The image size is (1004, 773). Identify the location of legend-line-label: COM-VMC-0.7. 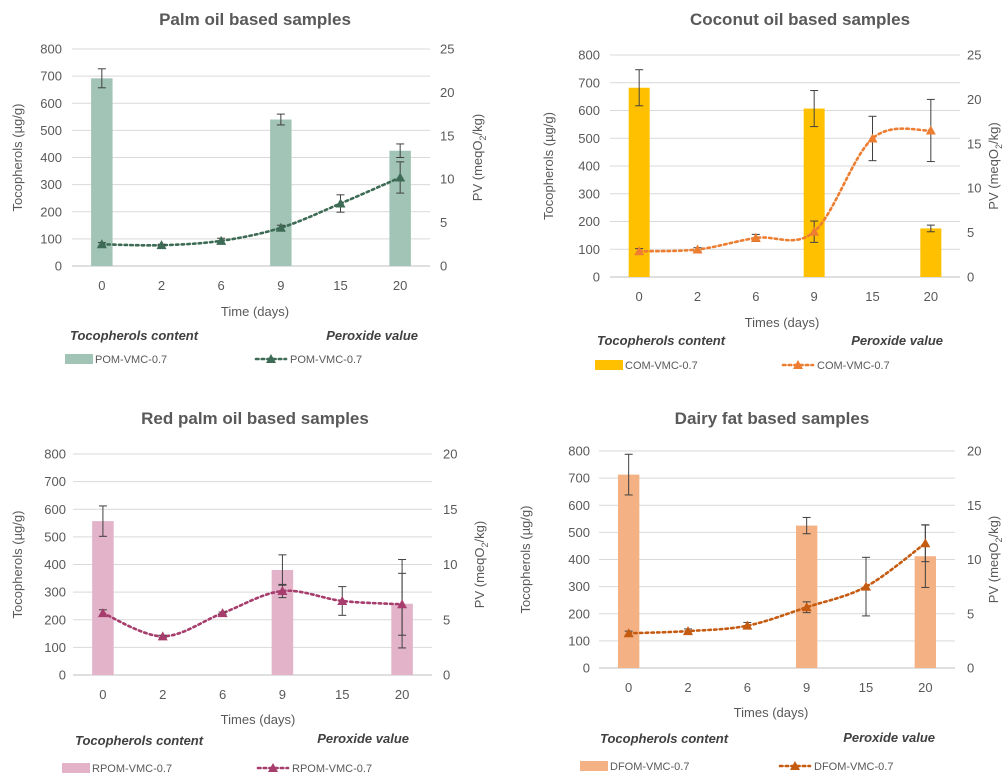
(853, 366).